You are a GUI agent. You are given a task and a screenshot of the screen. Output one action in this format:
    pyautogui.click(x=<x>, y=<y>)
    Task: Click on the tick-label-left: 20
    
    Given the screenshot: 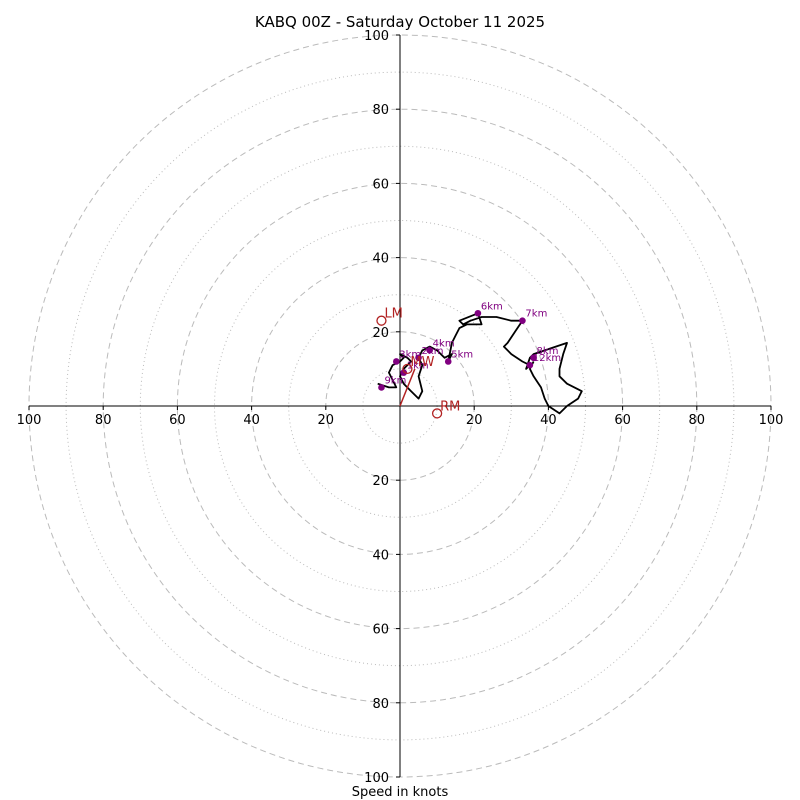 What is the action you would take?
    pyautogui.click(x=326, y=420)
    